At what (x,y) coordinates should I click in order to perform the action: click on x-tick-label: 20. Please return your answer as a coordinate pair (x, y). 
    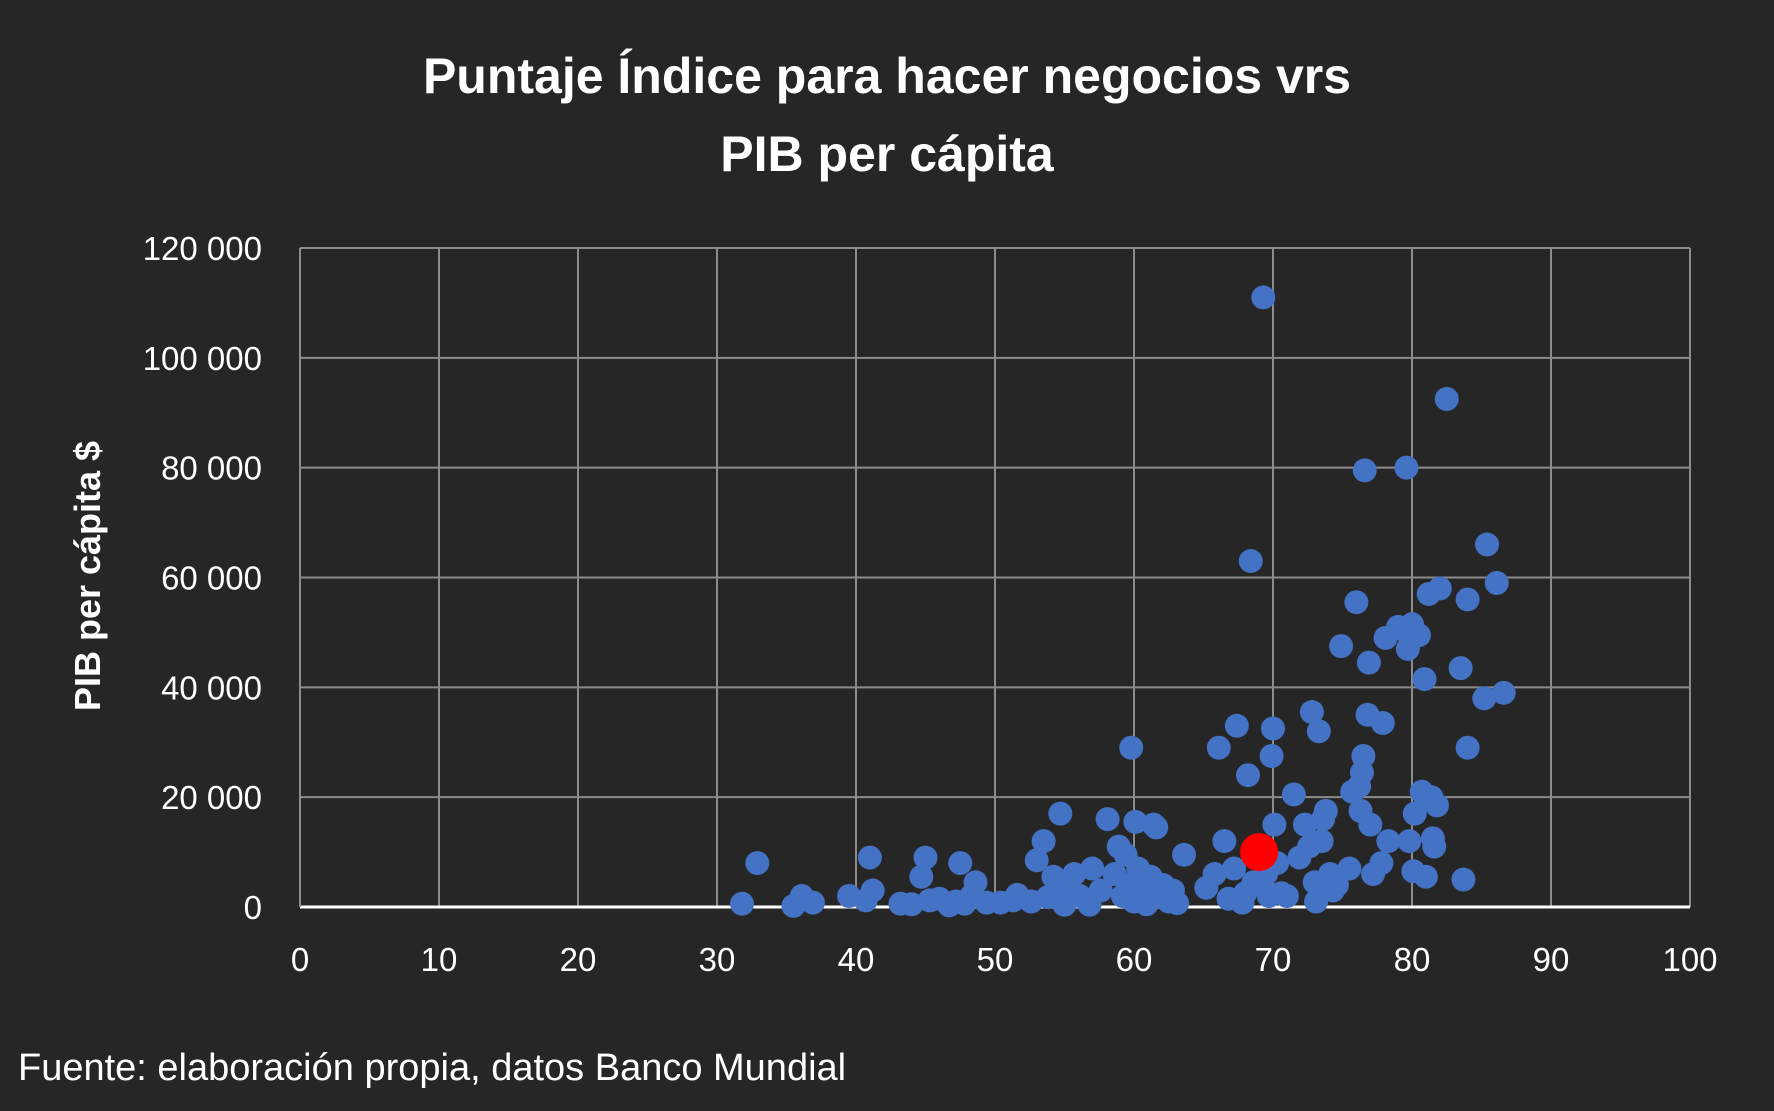
    Looking at the image, I should click on (578, 959).